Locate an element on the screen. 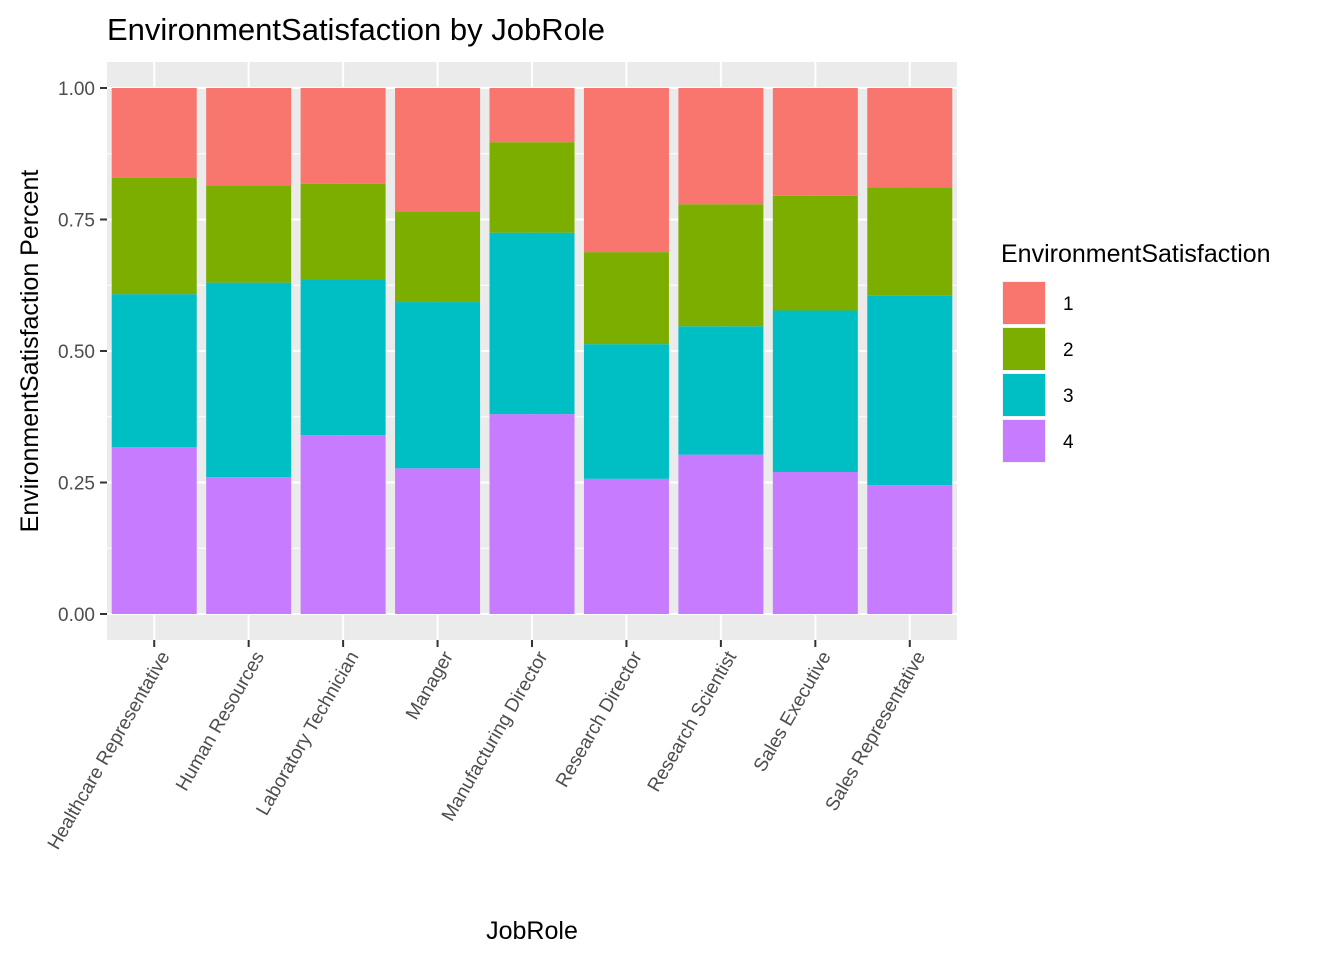 This screenshot has width=1344, height=960. x-tick-label: Research Director is located at coordinates (599, 719).